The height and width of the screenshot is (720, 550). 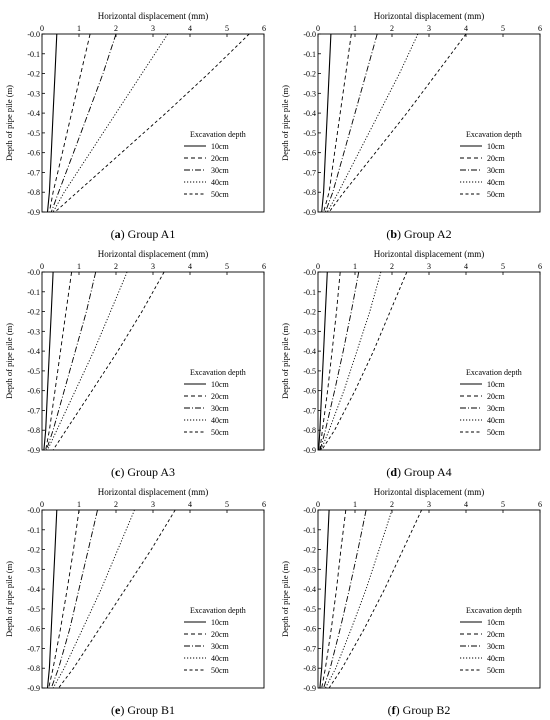 What do you see at coordinates (393, 472) in the screenshot?
I see `panel-letter: d` at bounding box center [393, 472].